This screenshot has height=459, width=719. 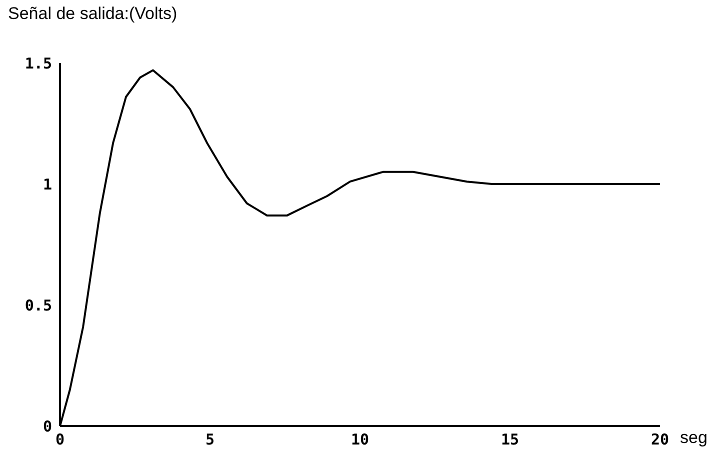 What do you see at coordinates (38, 305) in the screenshot?
I see `y-tick-label: 0.5` at bounding box center [38, 305].